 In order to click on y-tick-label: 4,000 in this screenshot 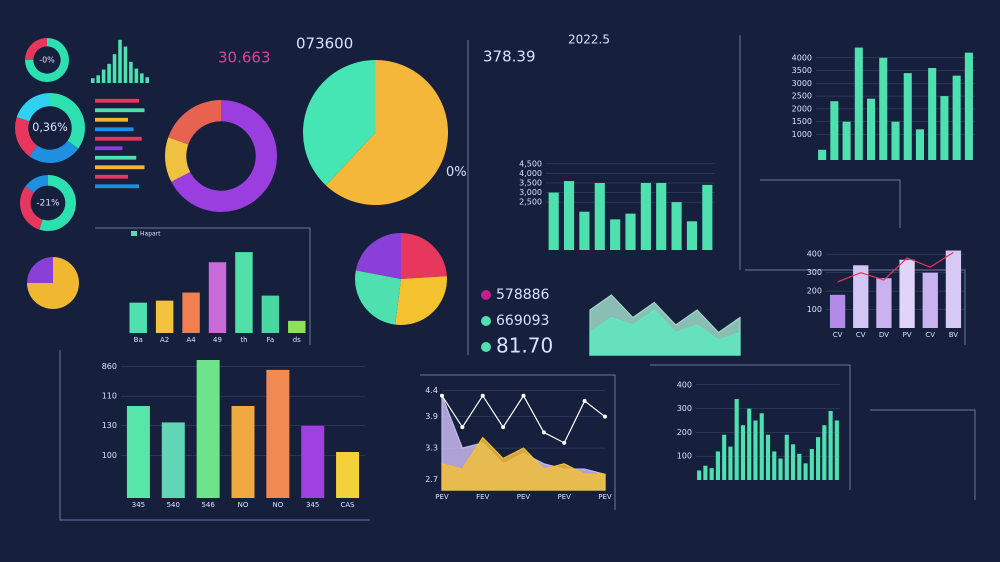, I will do `click(530, 173)`.